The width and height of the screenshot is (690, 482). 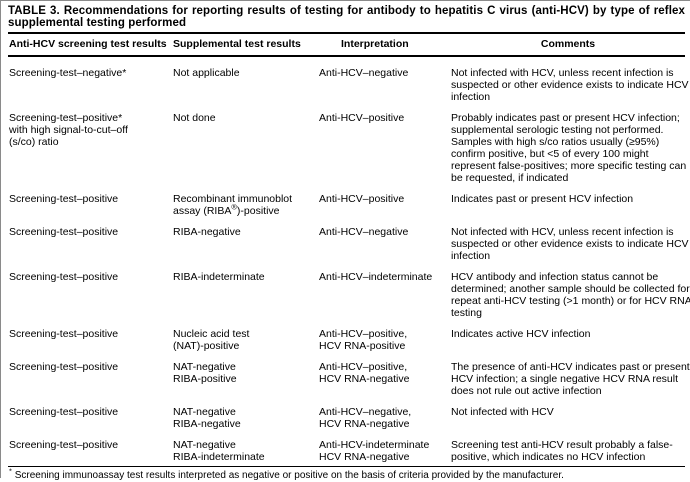 I want to click on cell-supplemental-test-result: RIBA-indeterminate, so click(x=246, y=295).